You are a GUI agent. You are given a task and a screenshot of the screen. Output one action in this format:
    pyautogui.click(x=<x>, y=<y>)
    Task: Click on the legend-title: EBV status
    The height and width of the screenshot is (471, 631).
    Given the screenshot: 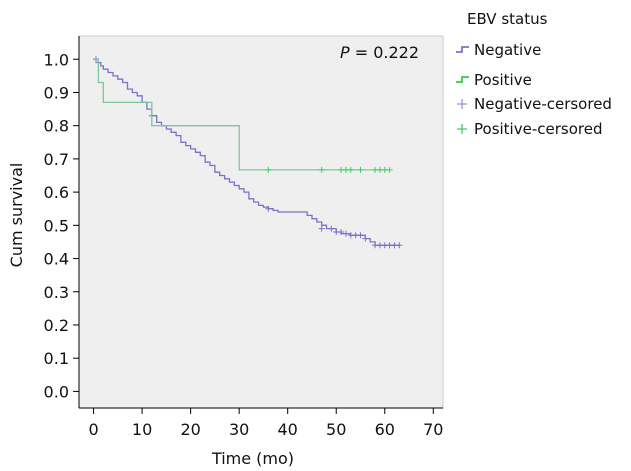 What is the action you would take?
    pyautogui.click(x=507, y=19)
    